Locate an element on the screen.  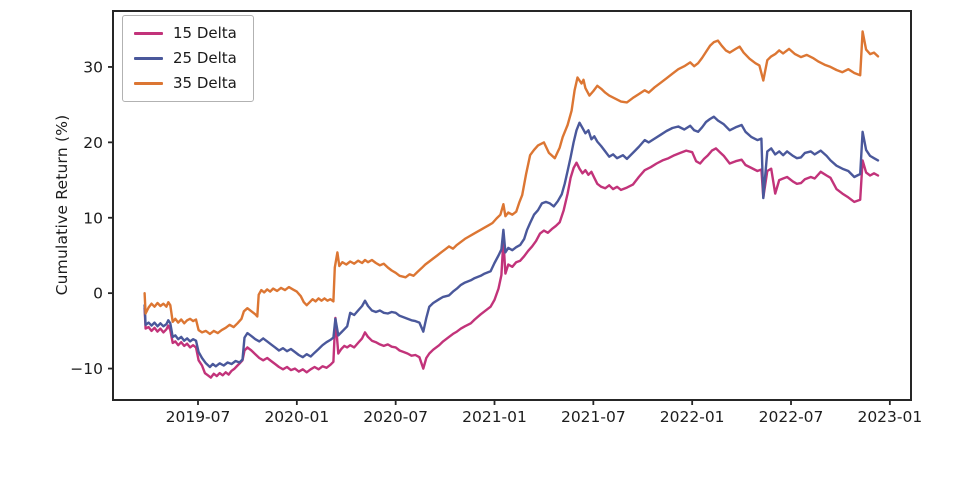
legend: 15 Delta 25 Delta 35 Delta is located at coordinates (188, 58).